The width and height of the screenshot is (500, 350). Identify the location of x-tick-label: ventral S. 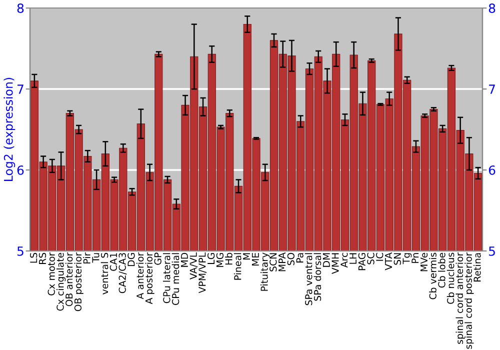
(104, 273).